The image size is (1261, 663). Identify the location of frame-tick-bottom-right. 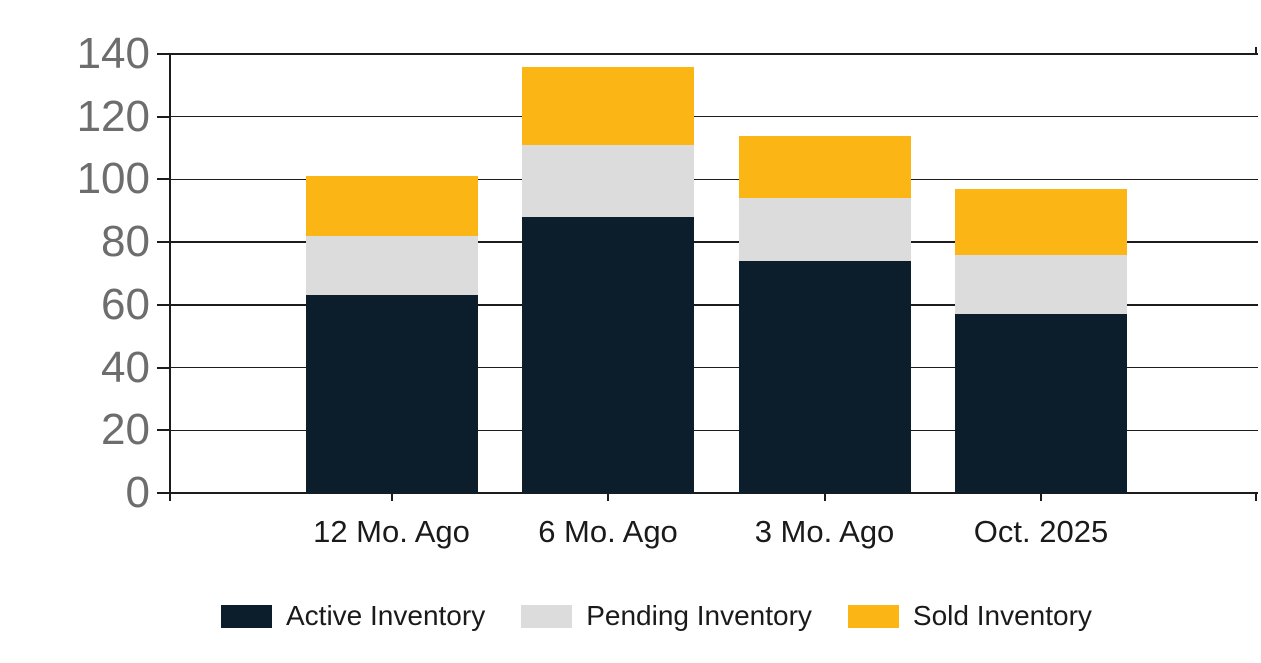
(1256, 497).